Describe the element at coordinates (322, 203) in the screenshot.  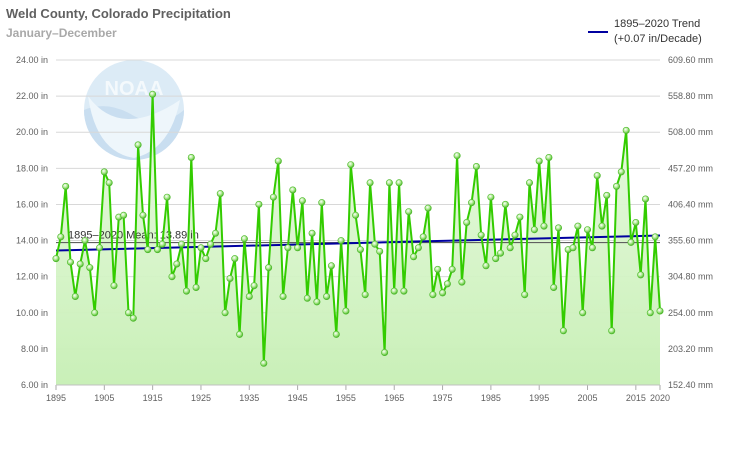
I see `data-point-1950` at that location.